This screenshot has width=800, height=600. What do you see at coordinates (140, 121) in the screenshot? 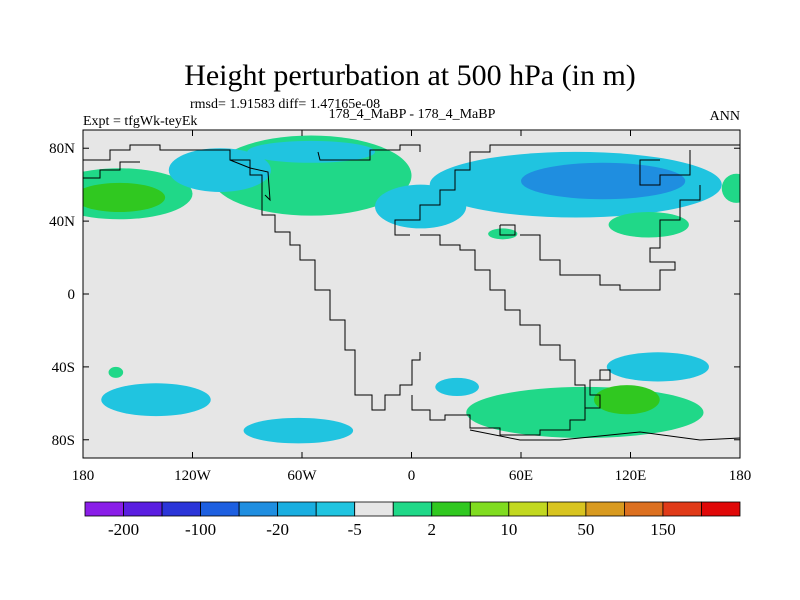
I see `experiment-label: Expt = tfgWk-teyEk` at bounding box center [140, 121].